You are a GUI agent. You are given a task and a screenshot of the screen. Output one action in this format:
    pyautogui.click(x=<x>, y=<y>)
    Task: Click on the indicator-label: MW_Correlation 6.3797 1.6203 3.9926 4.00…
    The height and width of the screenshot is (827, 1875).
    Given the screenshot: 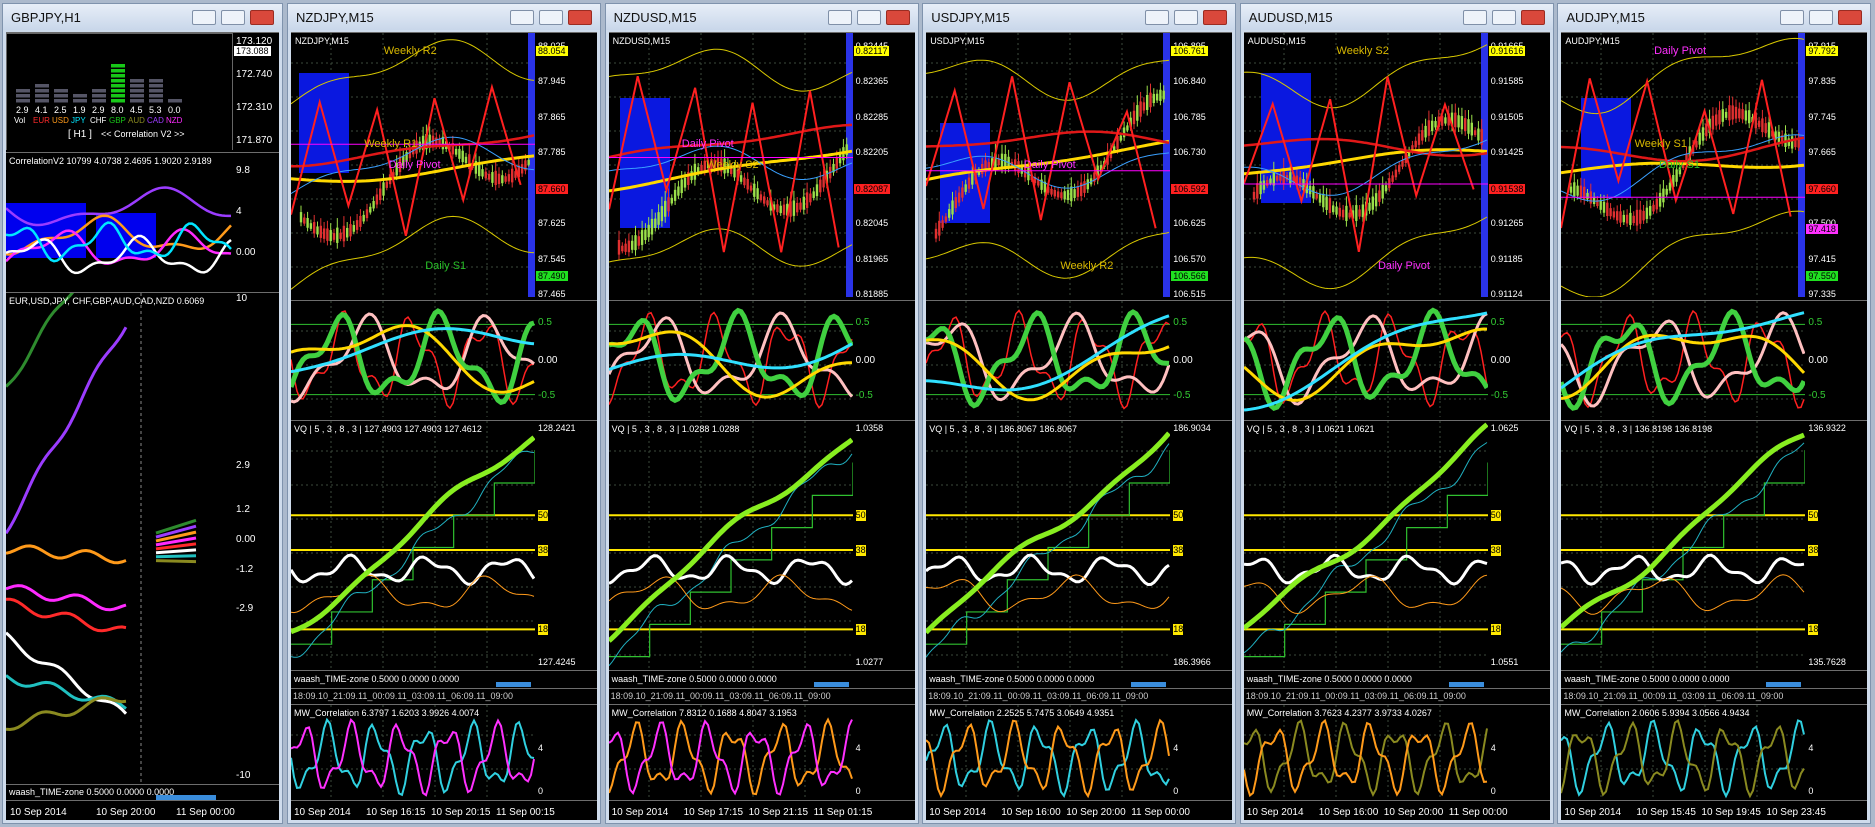 What is the action you would take?
    pyautogui.click(x=387, y=713)
    